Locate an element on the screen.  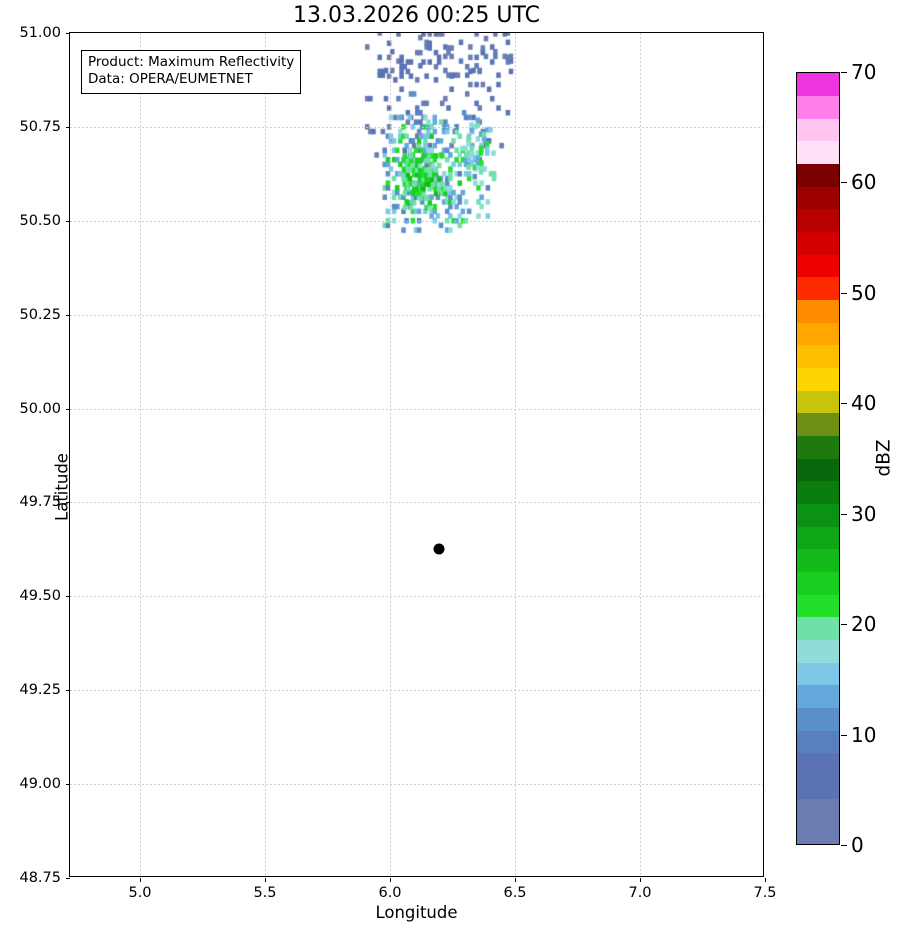
info-data-line: Data: OPERA/EUMETNET is located at coordinates (170, 79).